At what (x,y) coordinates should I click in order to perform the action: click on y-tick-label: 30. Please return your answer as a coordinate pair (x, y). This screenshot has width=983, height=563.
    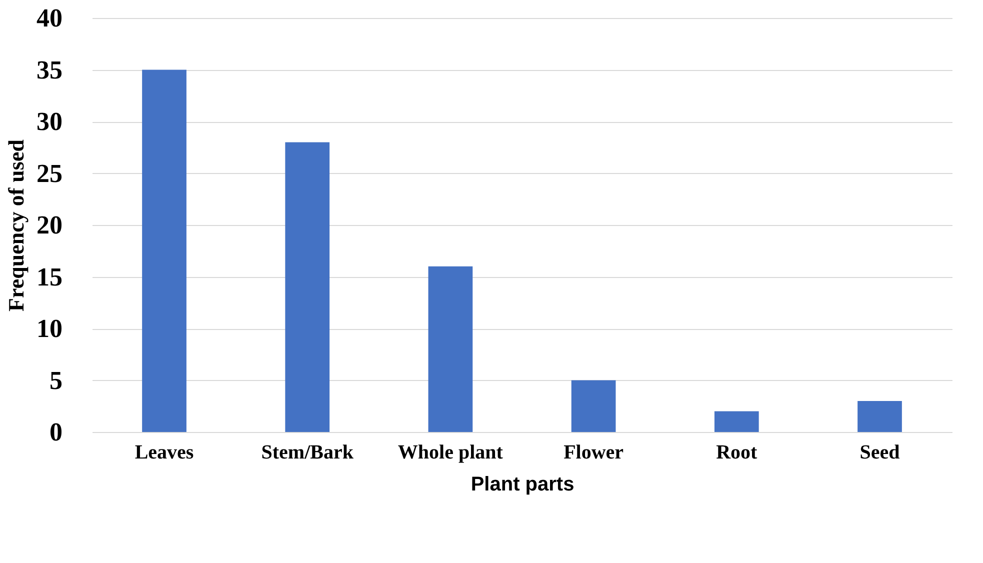
    Looking at the image, I should click on (49, 121).